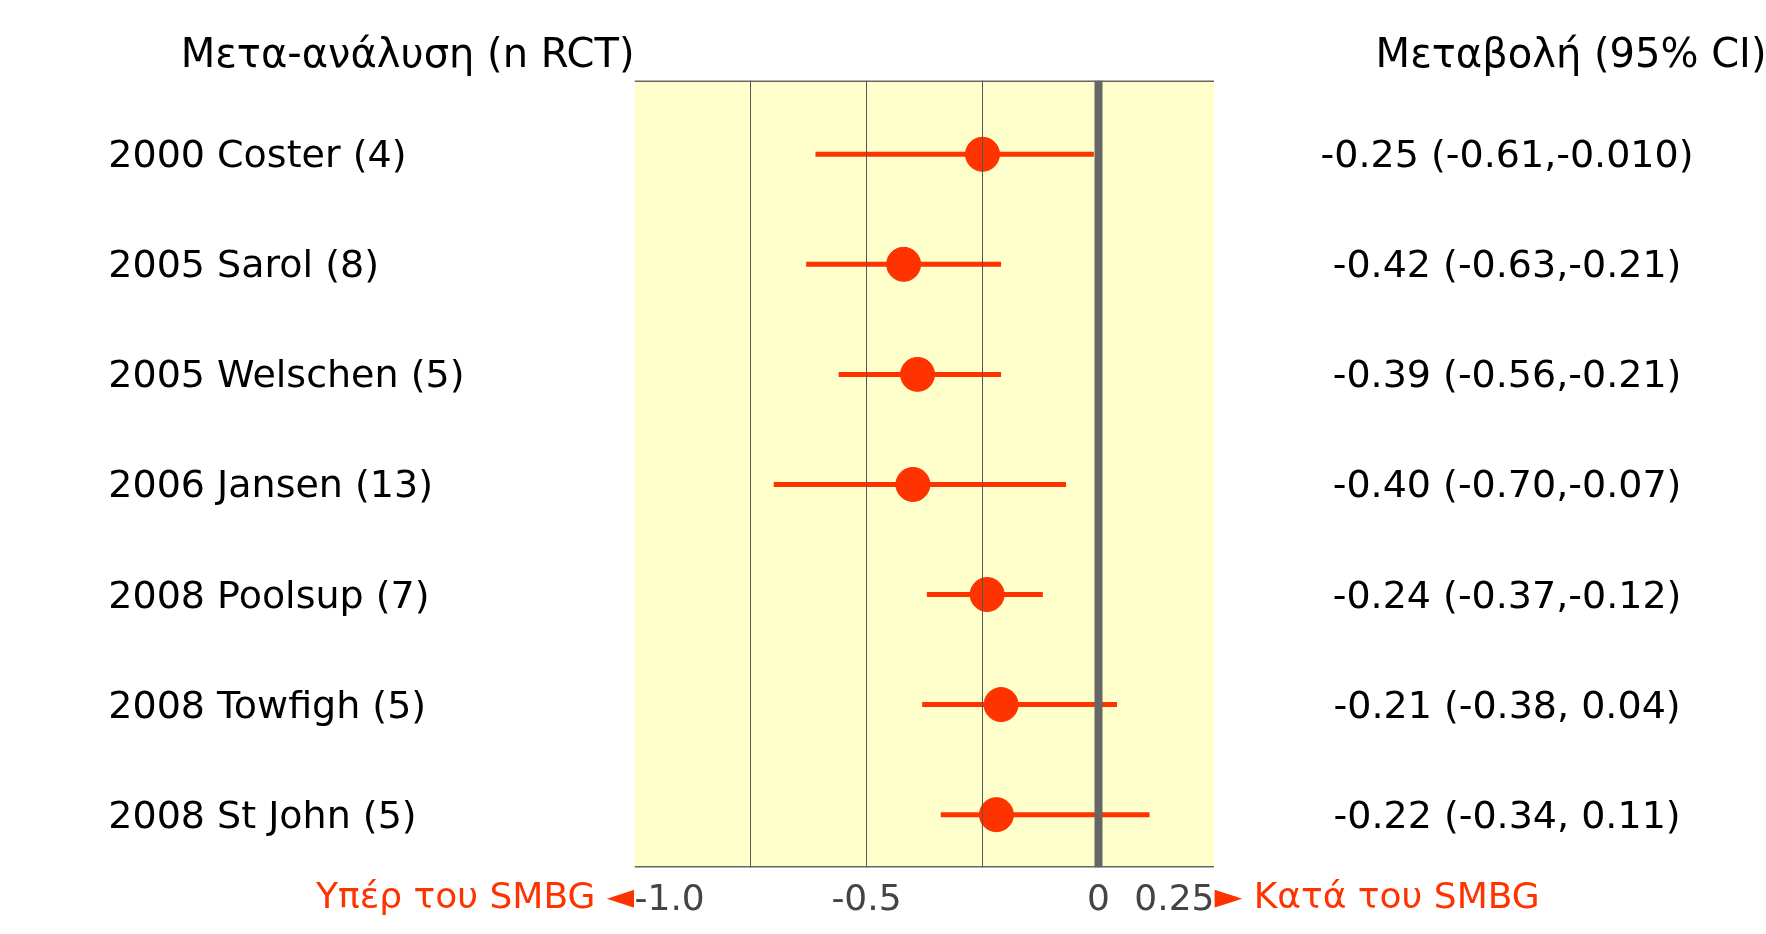 This screenshot has height=934, width=1766. I want to click on y-tick-label: 2005 Sarol (8), so click(243, 264).